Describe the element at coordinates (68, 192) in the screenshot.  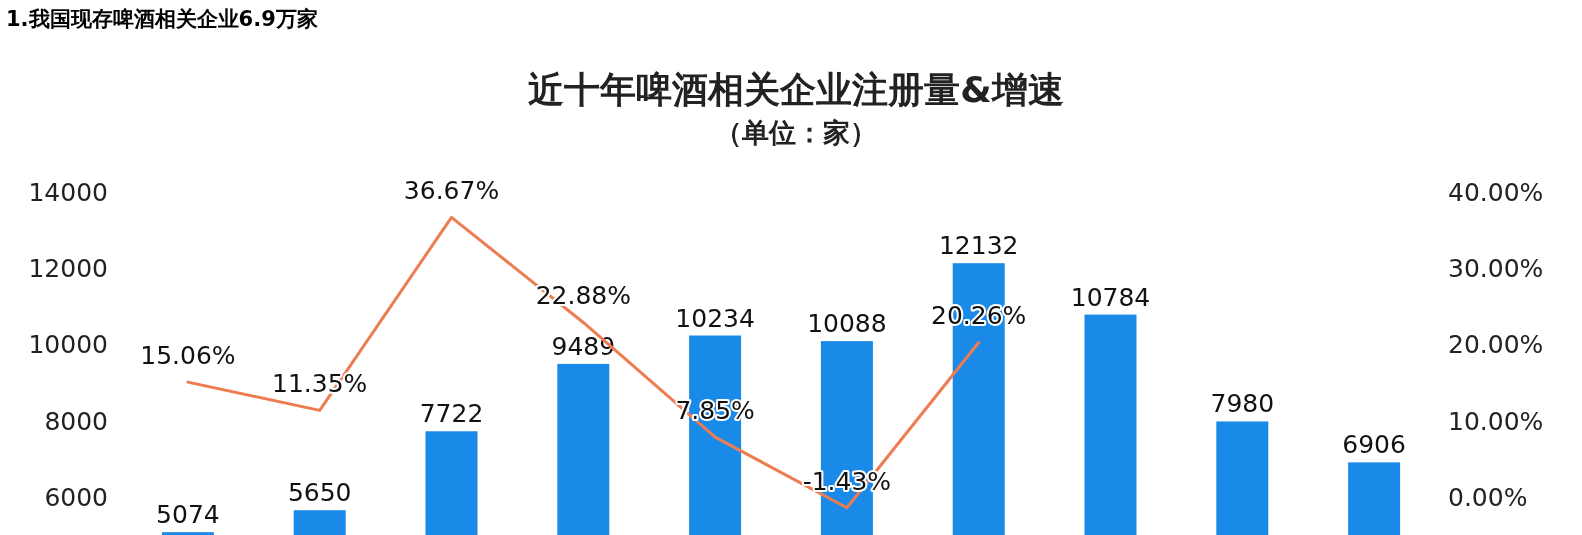
I see `y-tick-label: 14000` at that location.